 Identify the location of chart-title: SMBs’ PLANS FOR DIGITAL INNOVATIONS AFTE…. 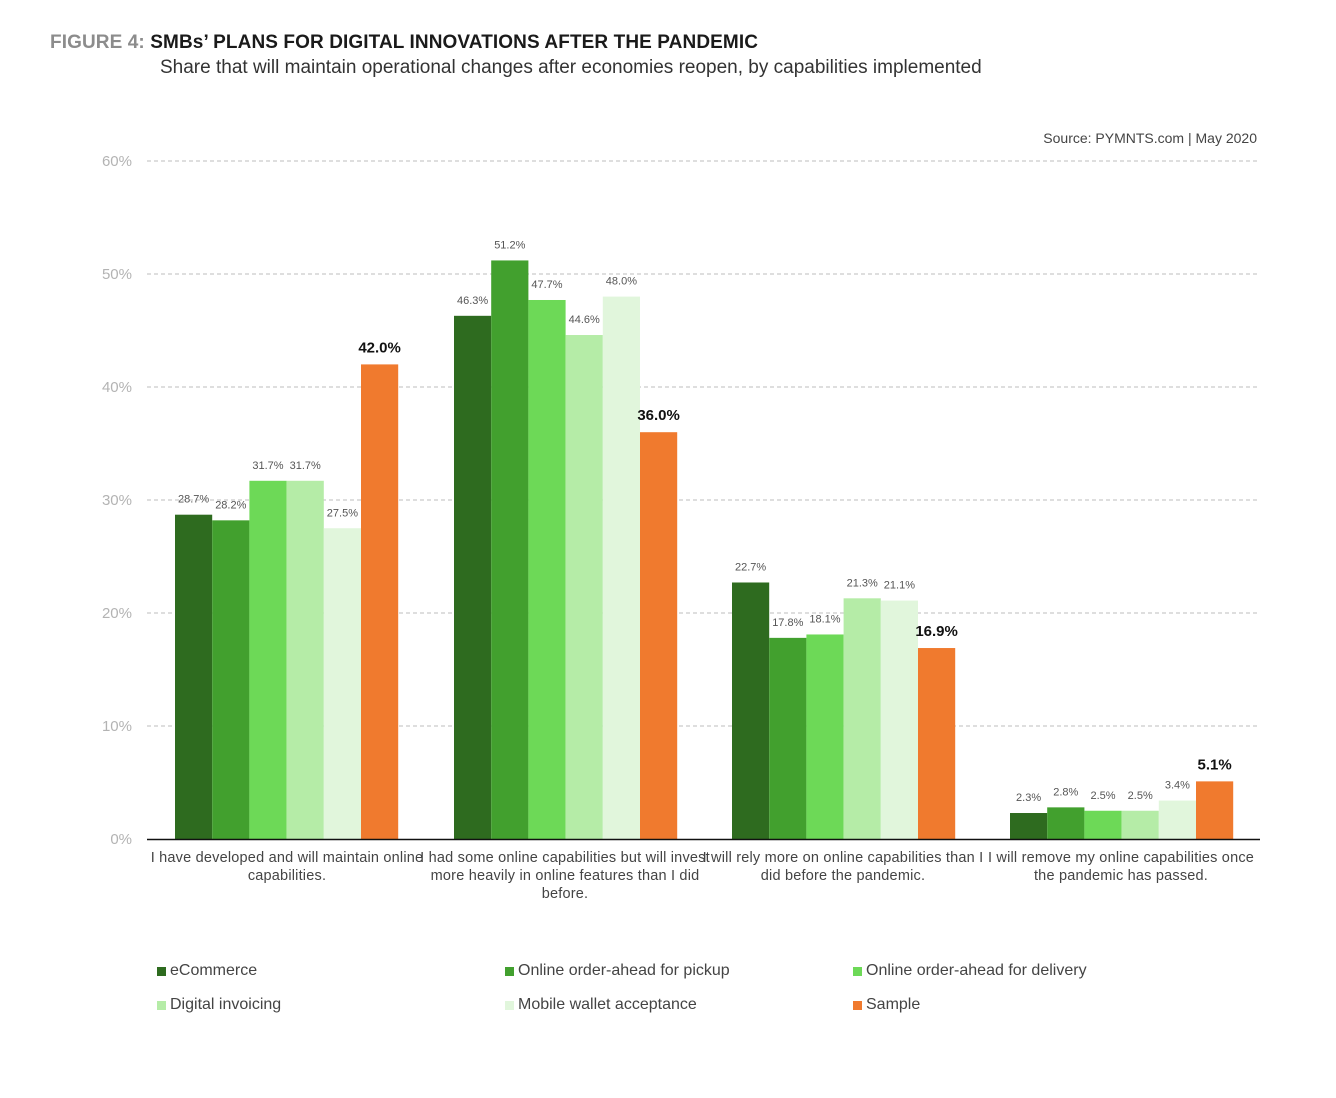
(454, 42).